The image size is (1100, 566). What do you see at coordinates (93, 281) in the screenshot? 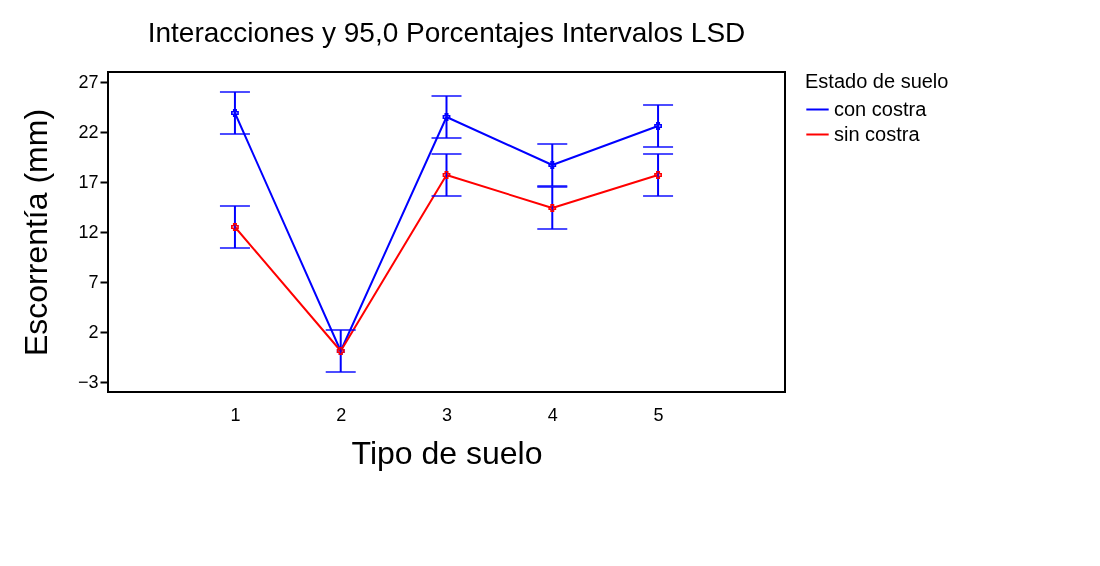
I see `y-tick-label: 7` at bounding box center [93, 281].